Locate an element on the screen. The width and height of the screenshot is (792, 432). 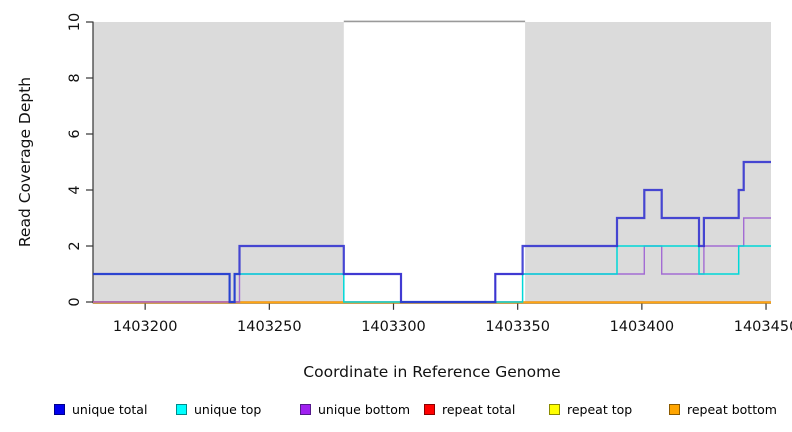
legend-label: repeat top is located at coordinates (600, 409).